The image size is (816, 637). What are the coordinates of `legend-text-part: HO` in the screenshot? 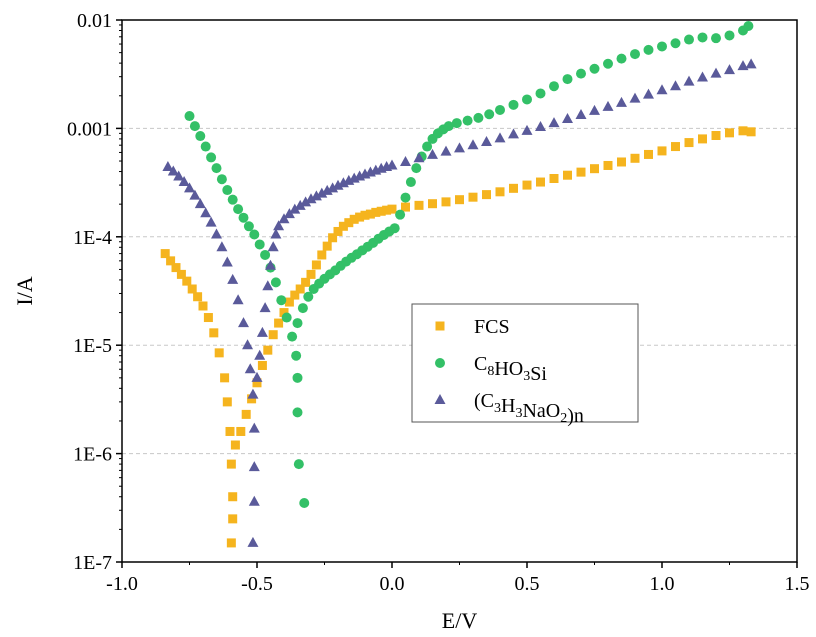 It's located at (508, 369).